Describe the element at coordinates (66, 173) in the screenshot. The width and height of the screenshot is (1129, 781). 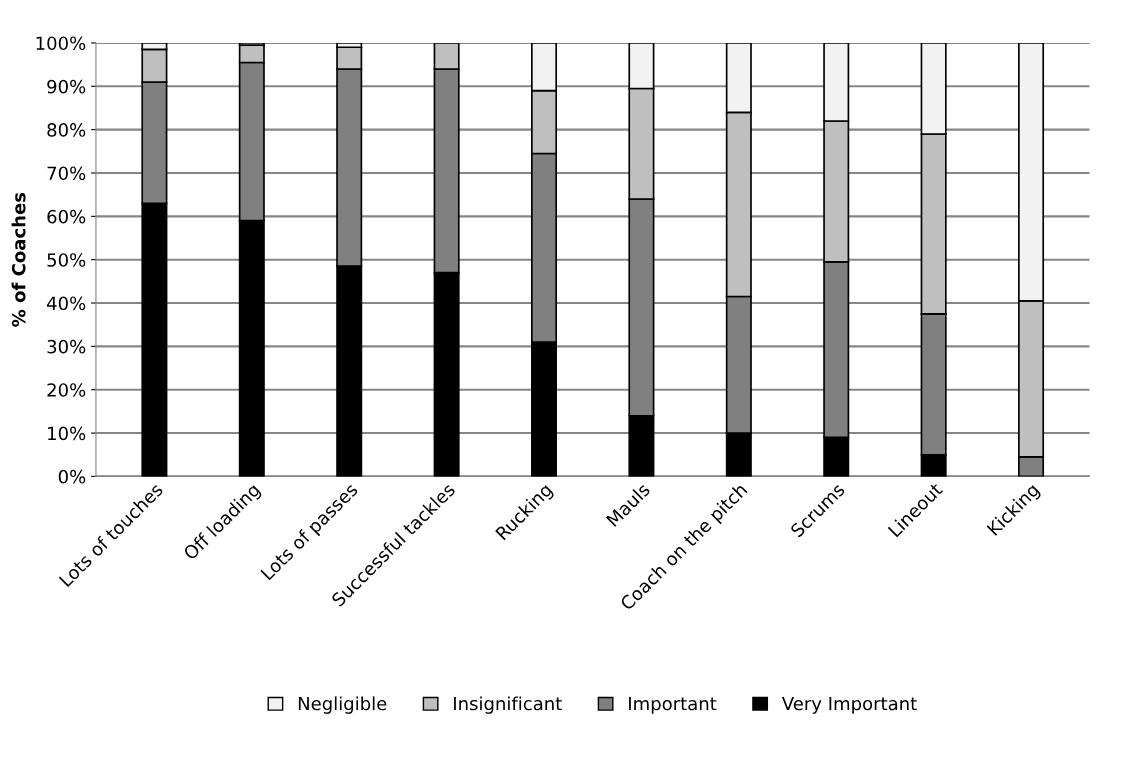
I see `y-tick-label: 70%` at that location.